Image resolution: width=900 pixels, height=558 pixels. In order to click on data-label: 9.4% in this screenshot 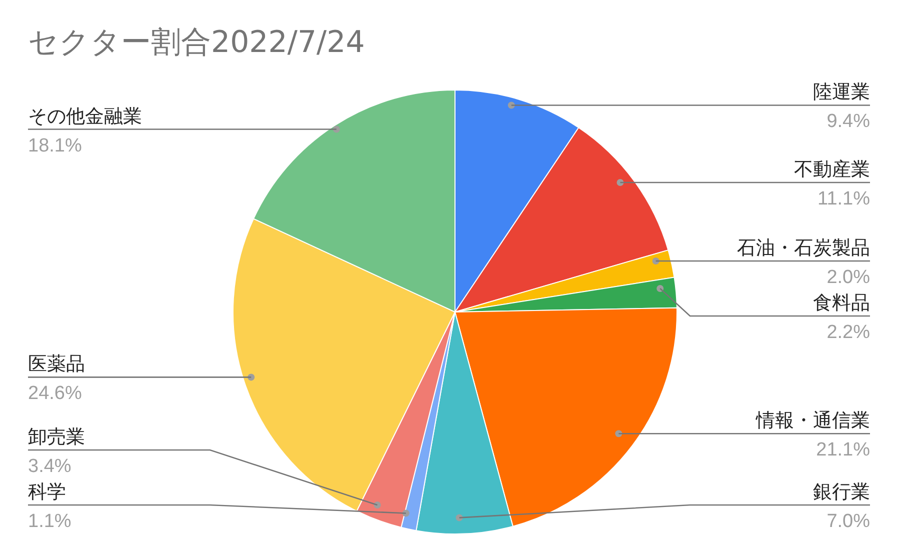, I will do `click(848, 121)`.